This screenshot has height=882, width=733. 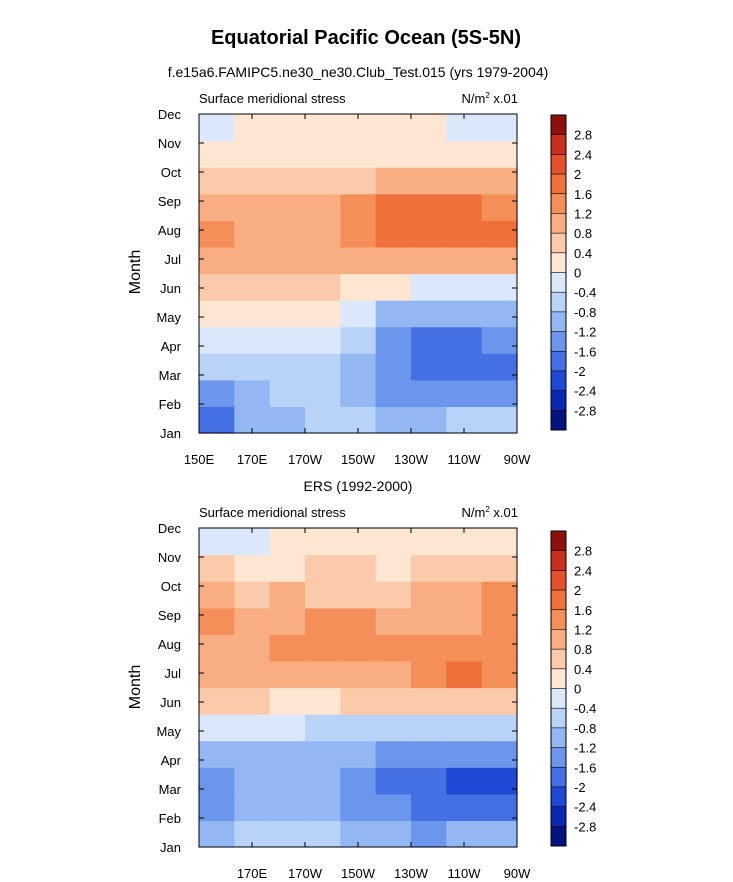 What do you see at coordinates (585, 312) in the screenshot?
I see `colorbar-label: -0.8` at bounding box center [585, 312].